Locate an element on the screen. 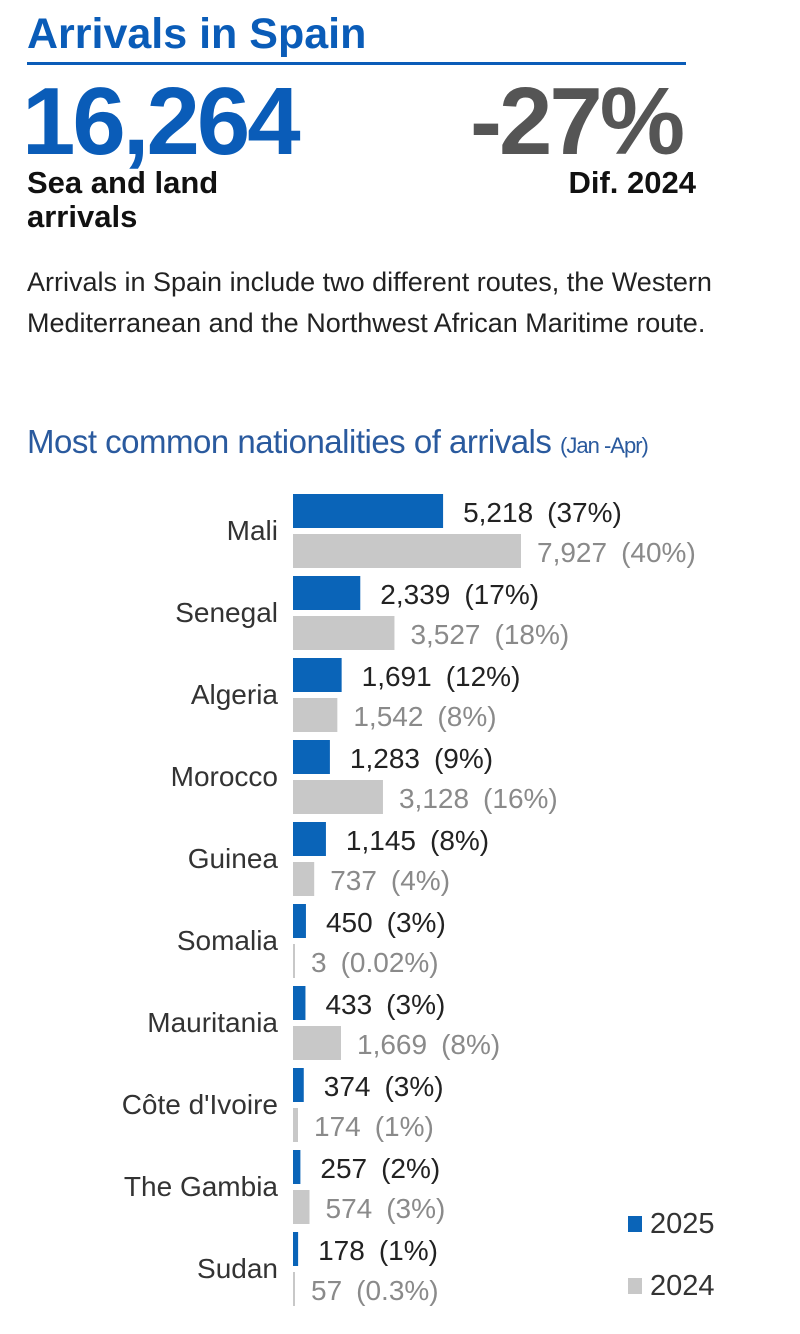 This screenshot has width=800, height=1334. bar-2025-senegal is located at coordinates (327, 593).